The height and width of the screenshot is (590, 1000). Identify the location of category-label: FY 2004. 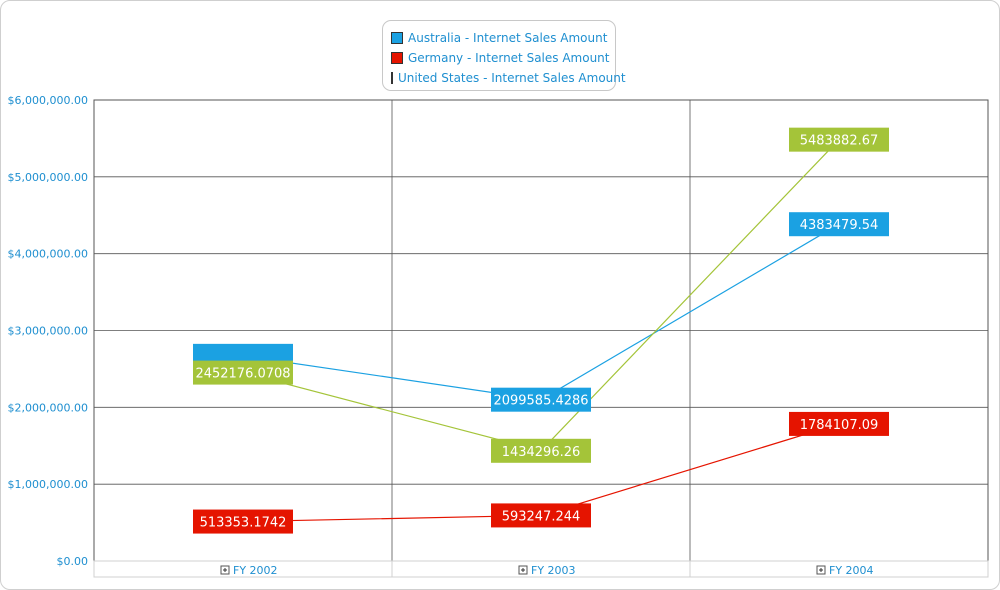
(851, 570).